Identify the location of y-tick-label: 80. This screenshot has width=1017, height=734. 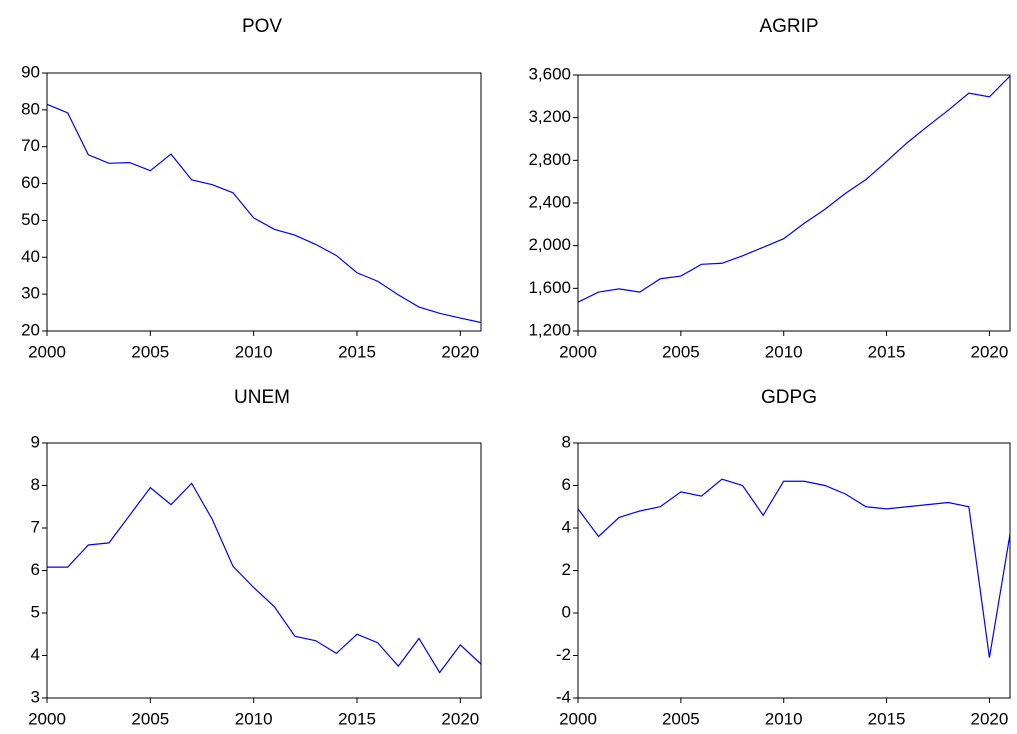
(30, 108).